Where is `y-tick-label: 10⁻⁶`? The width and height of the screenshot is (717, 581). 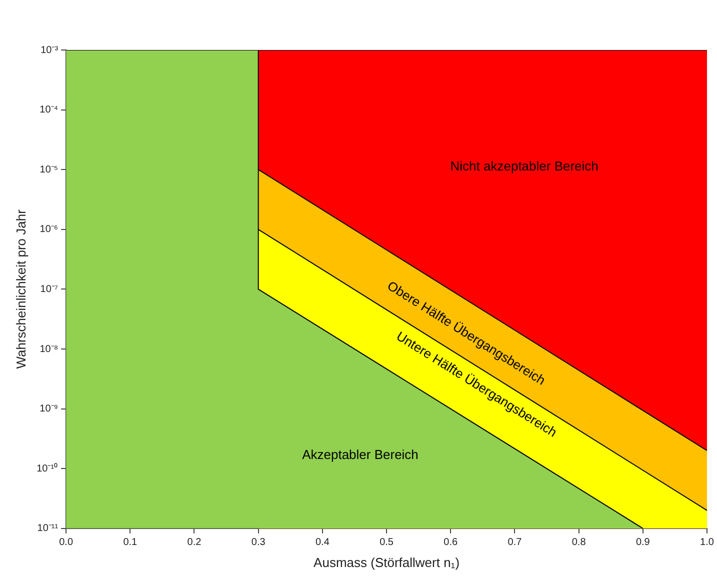 y-tick-label: 10⁻⁶ is located at coordinates (49, 230).